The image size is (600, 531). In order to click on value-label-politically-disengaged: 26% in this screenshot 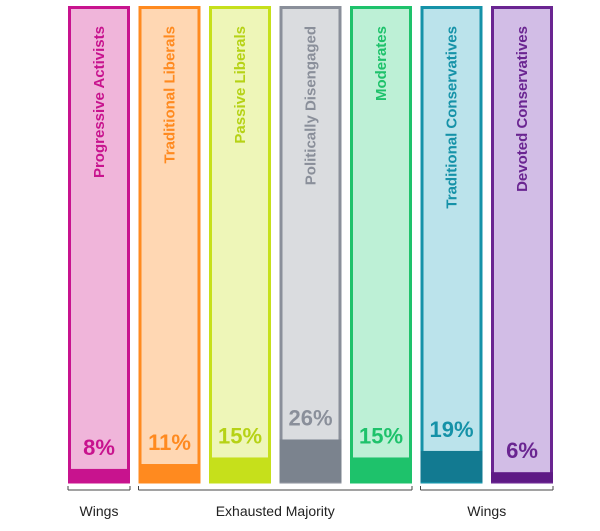, I will do `click(310, 417)`.